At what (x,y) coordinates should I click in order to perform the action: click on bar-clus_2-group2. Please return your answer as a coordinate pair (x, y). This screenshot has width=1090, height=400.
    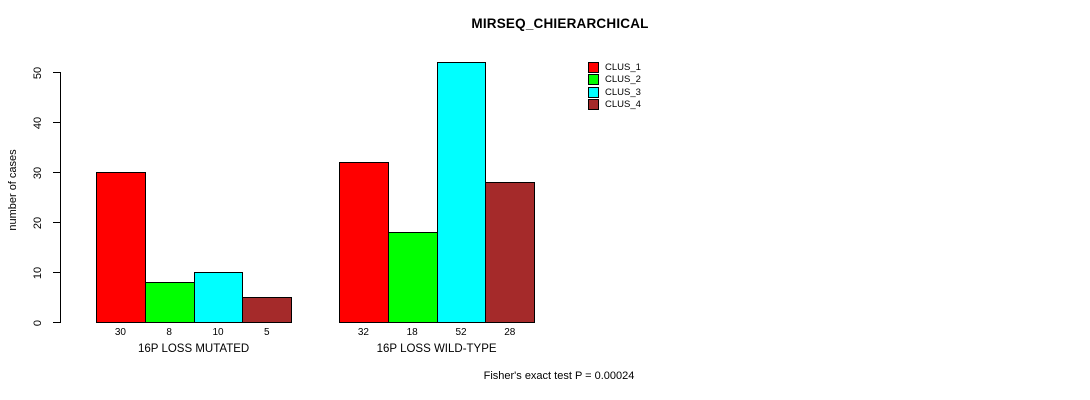
    Looking at the image, I should click on (412, 277).